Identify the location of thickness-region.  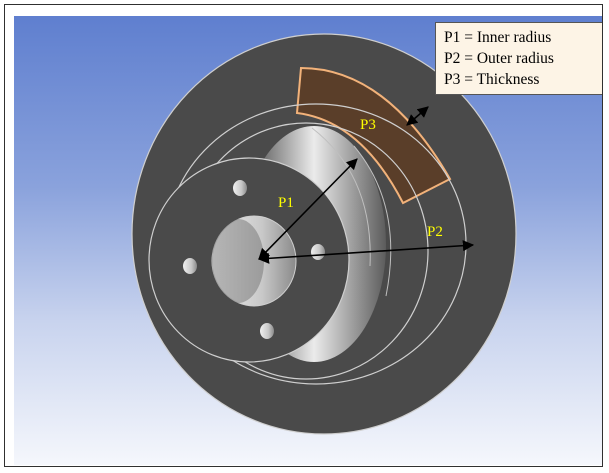
(373, 135).